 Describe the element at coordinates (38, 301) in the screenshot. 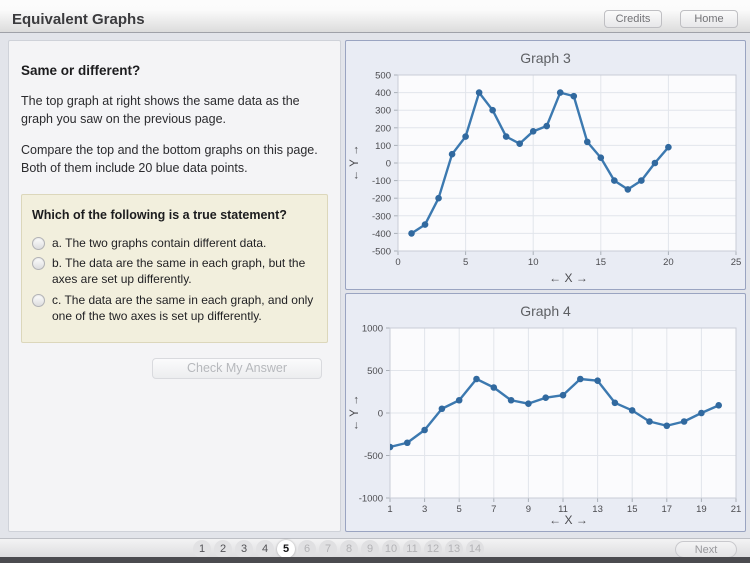

I see `radio-option-c` at that location.